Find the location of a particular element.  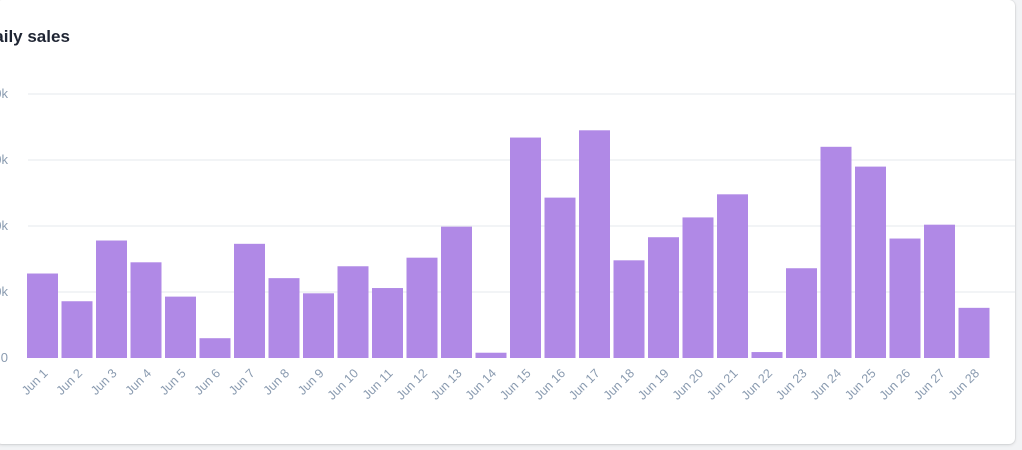

x-tick-label: Jun 16 is located at coordinates (550, 384).